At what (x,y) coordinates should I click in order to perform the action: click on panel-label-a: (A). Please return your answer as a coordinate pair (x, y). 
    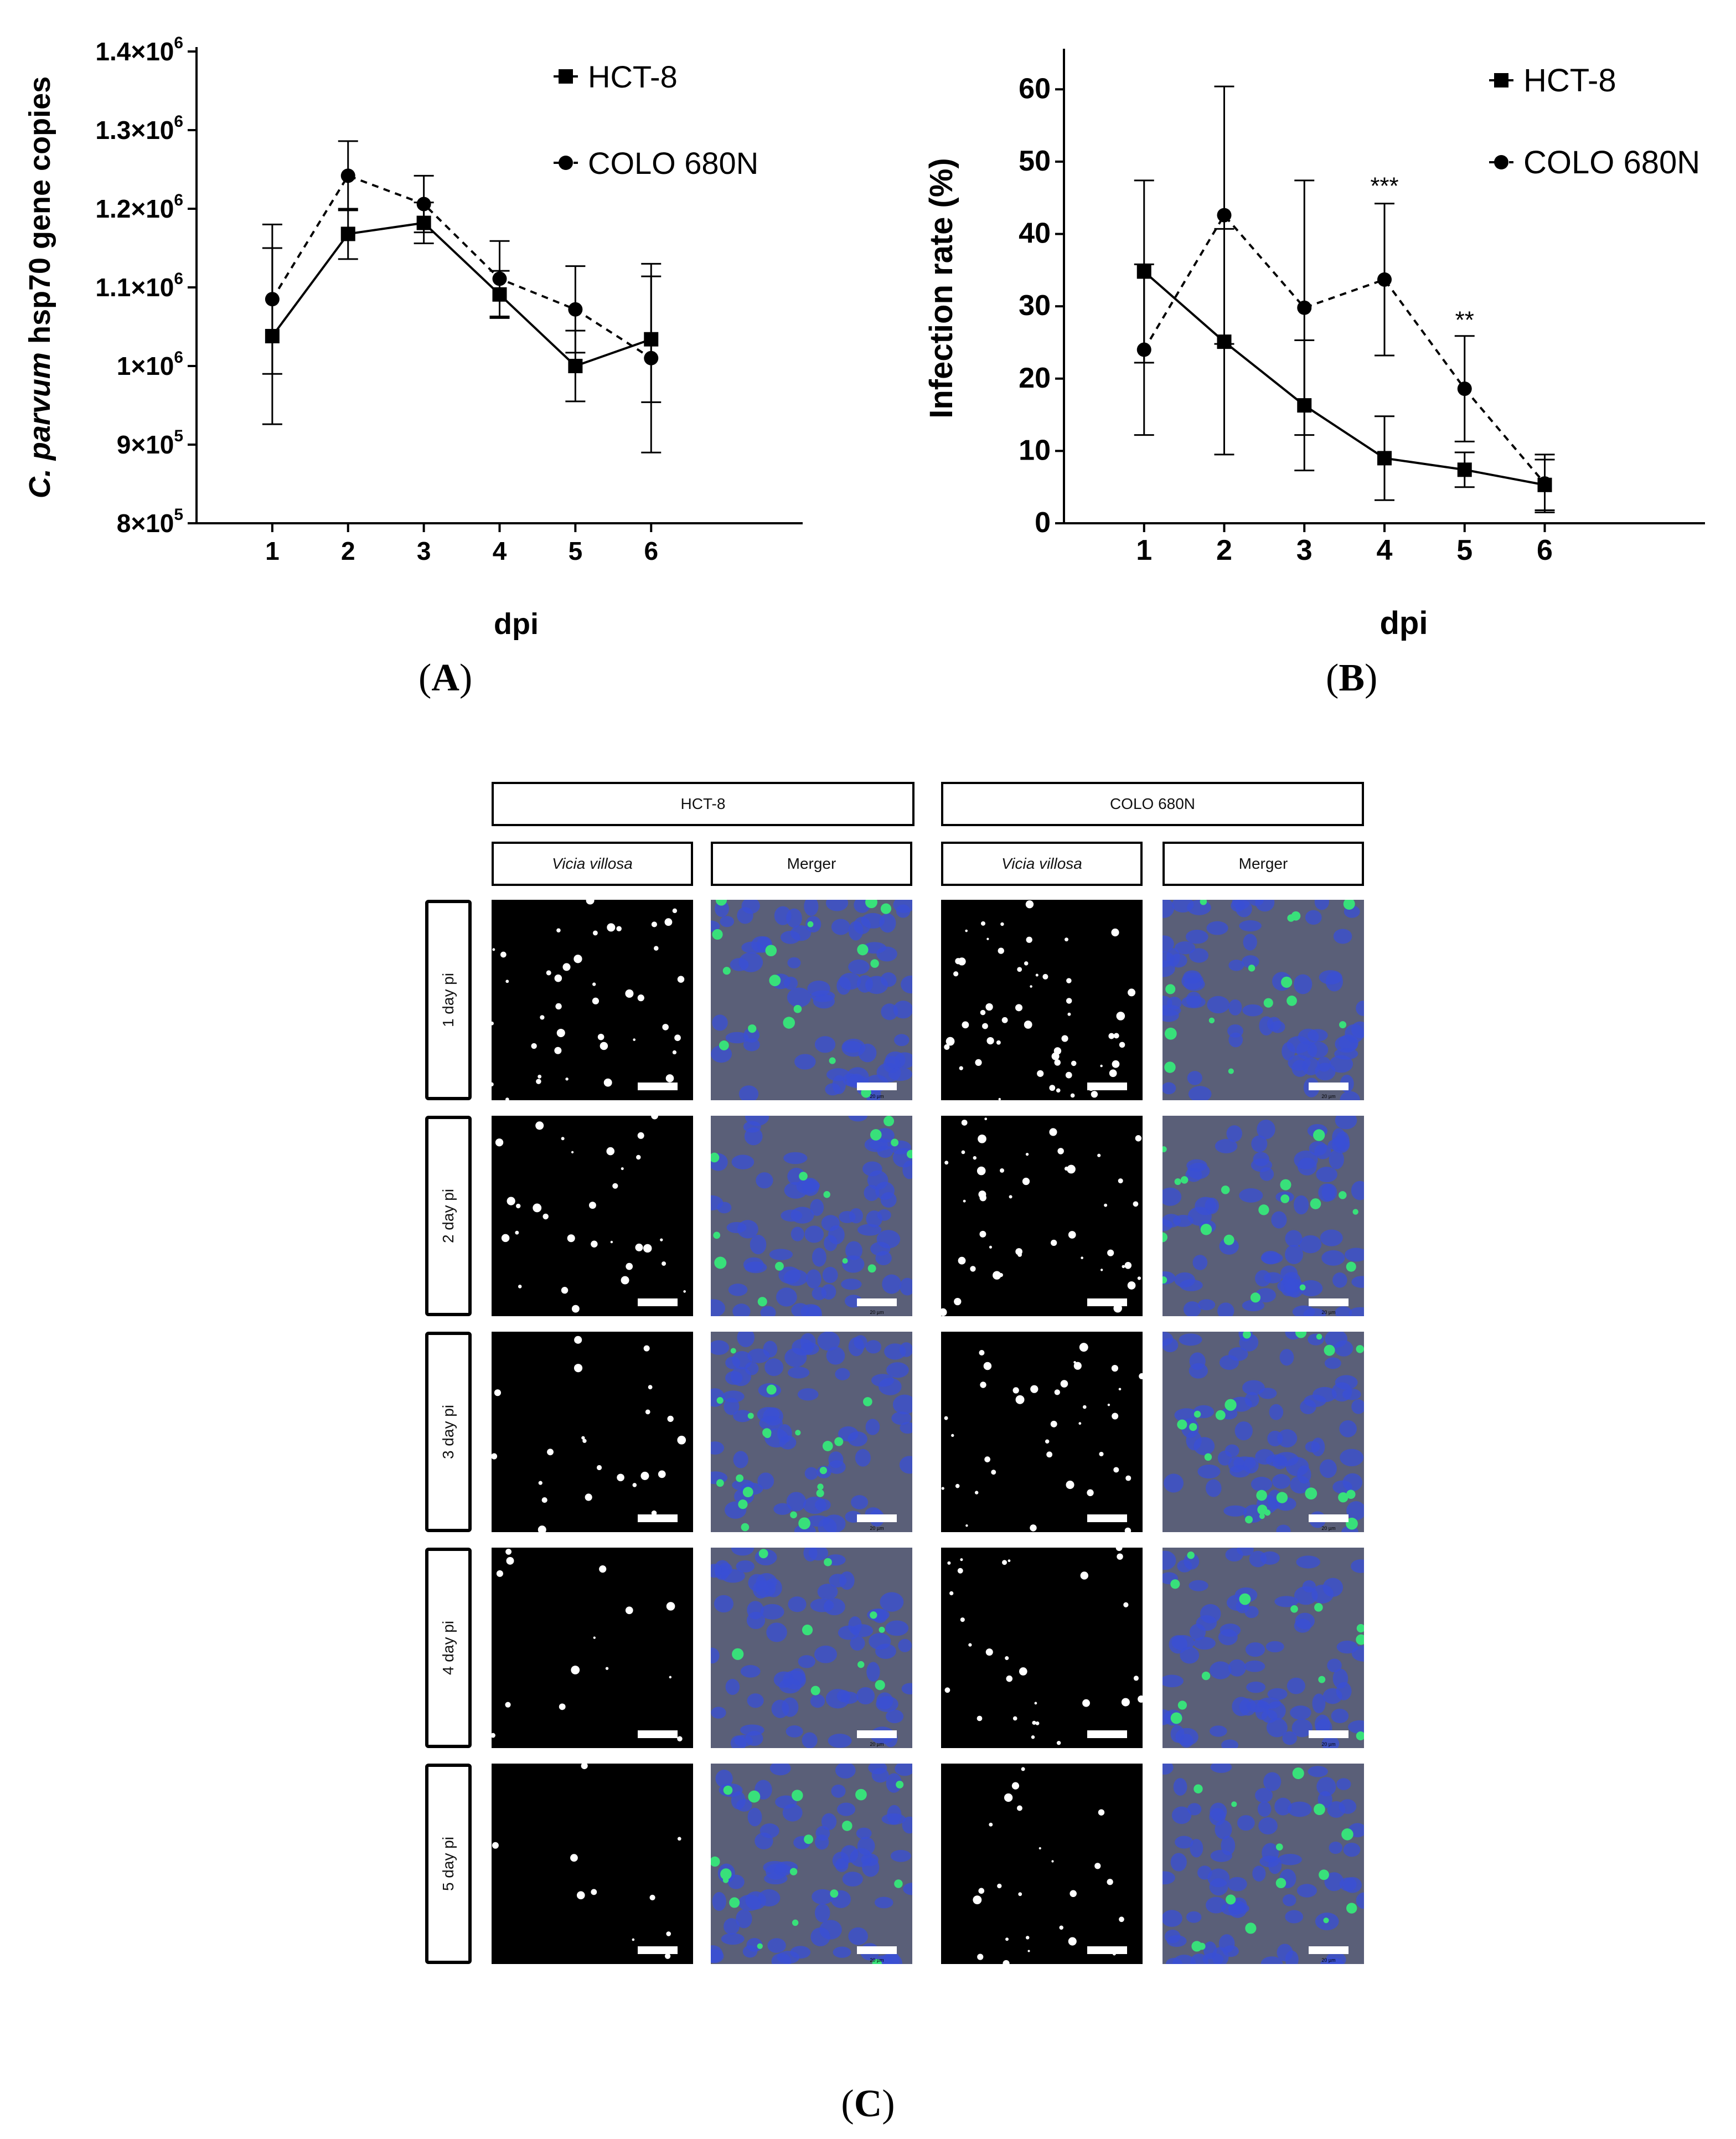
    Looking at the image, I should click on (445, 678).